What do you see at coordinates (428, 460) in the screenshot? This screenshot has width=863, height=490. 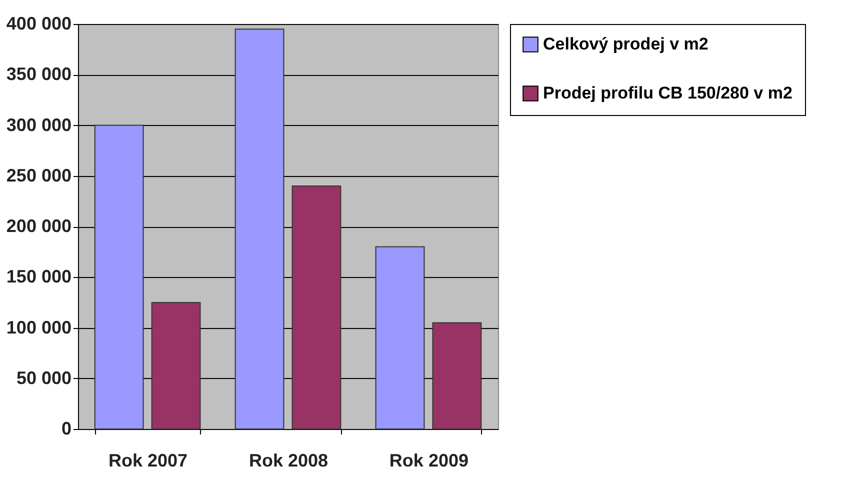 I see `x-tick-label: Rok 2009` at bounding box center [428, 460].